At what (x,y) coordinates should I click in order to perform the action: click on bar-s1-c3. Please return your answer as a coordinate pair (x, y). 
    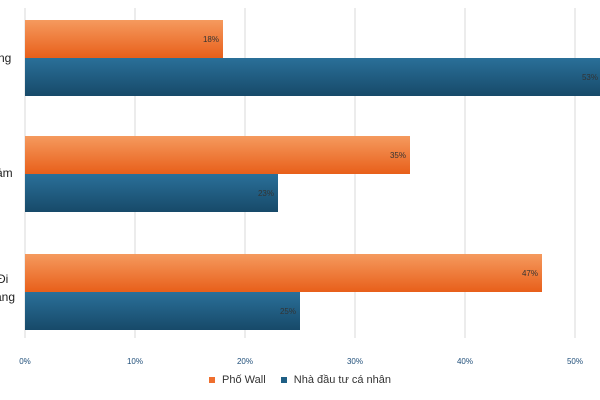
    Looking at the image, I should click on (283, 273).